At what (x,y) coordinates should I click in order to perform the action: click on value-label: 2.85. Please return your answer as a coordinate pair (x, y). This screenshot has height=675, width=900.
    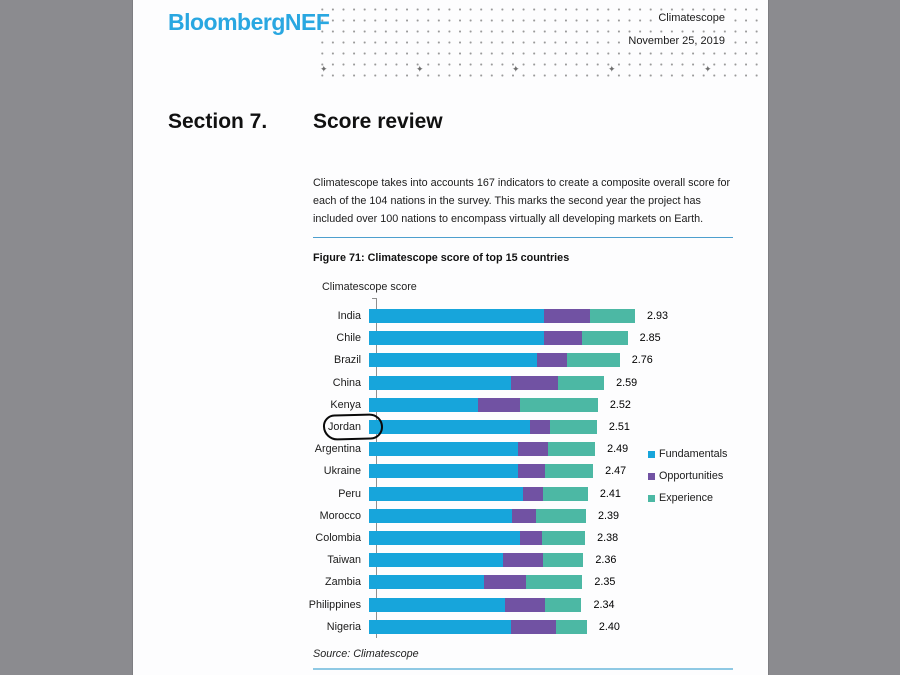
    Looking at the image, I should click on (650, 338).